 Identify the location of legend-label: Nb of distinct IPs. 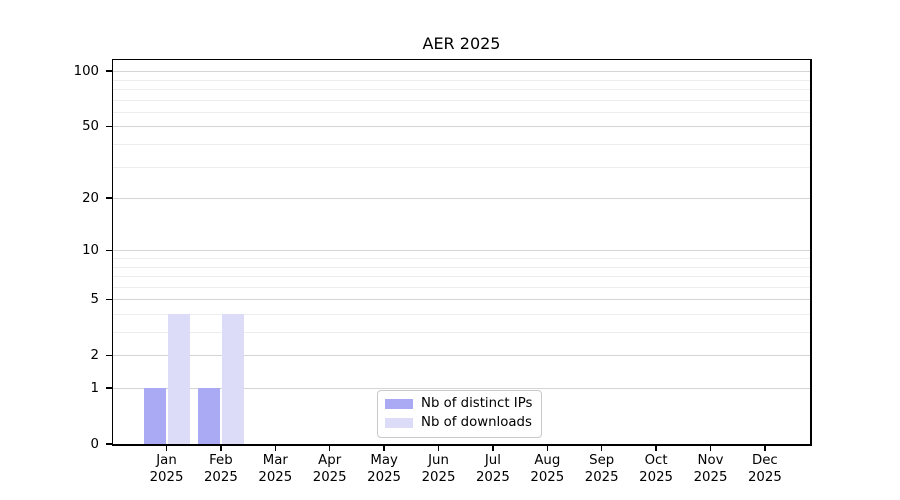
(477, 403).